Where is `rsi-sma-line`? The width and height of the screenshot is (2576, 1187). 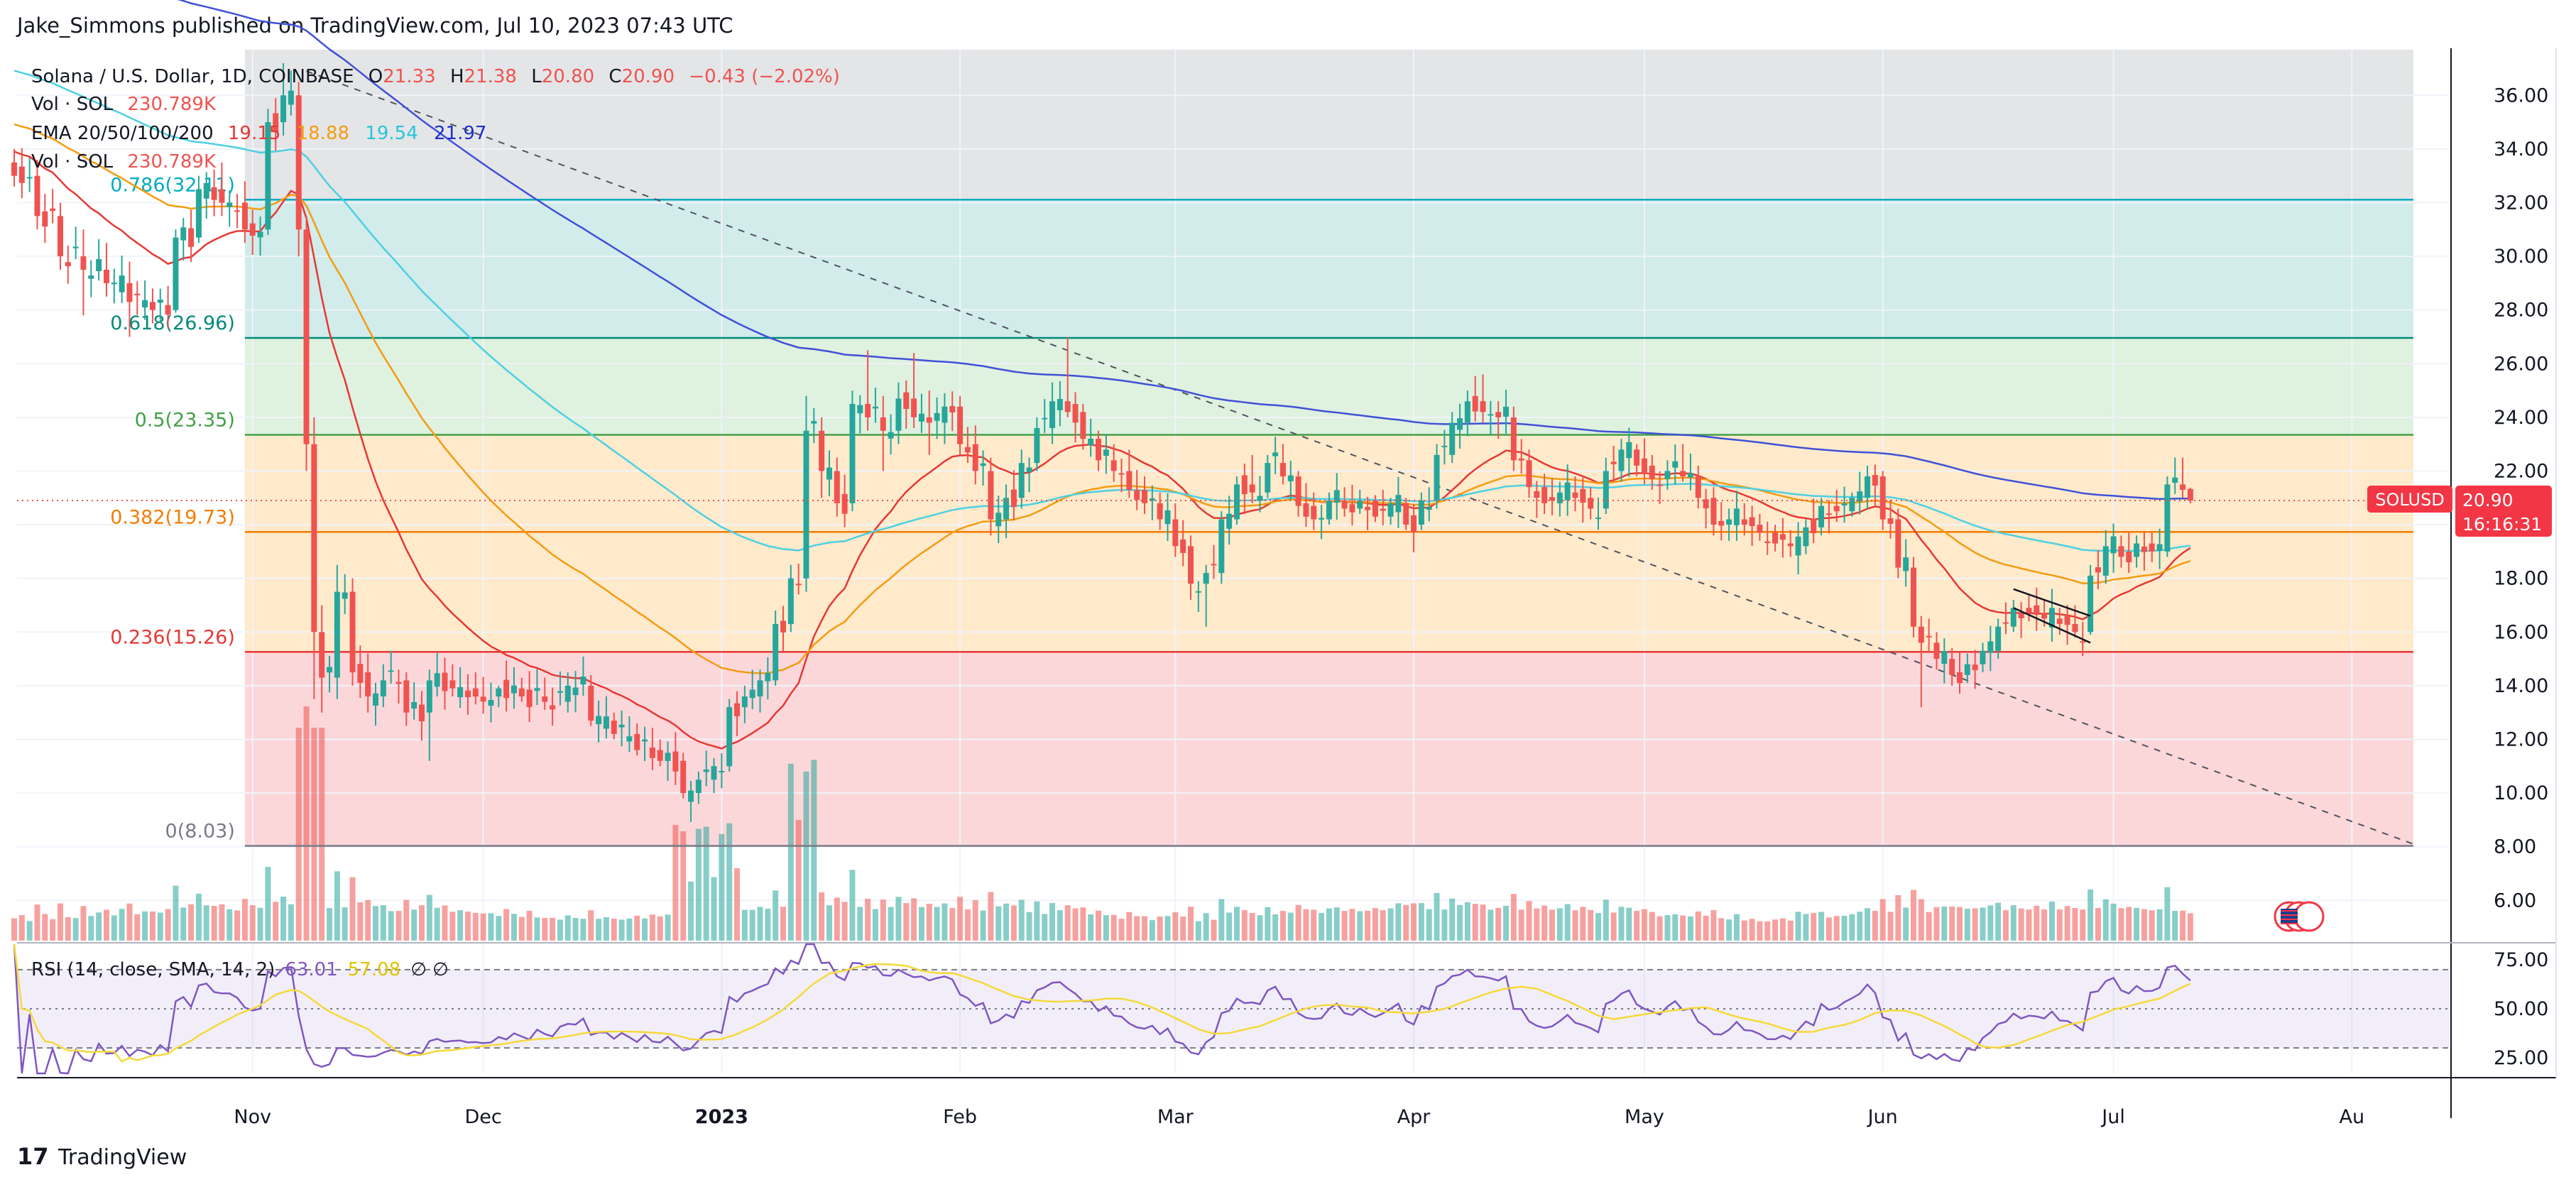
rsi-sma-line is located at coordinates (1102, 1003).